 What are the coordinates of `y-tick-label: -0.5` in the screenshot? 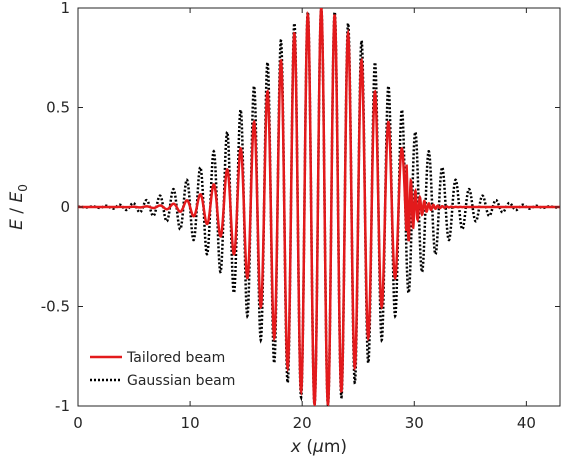 It's located at (55, 307).